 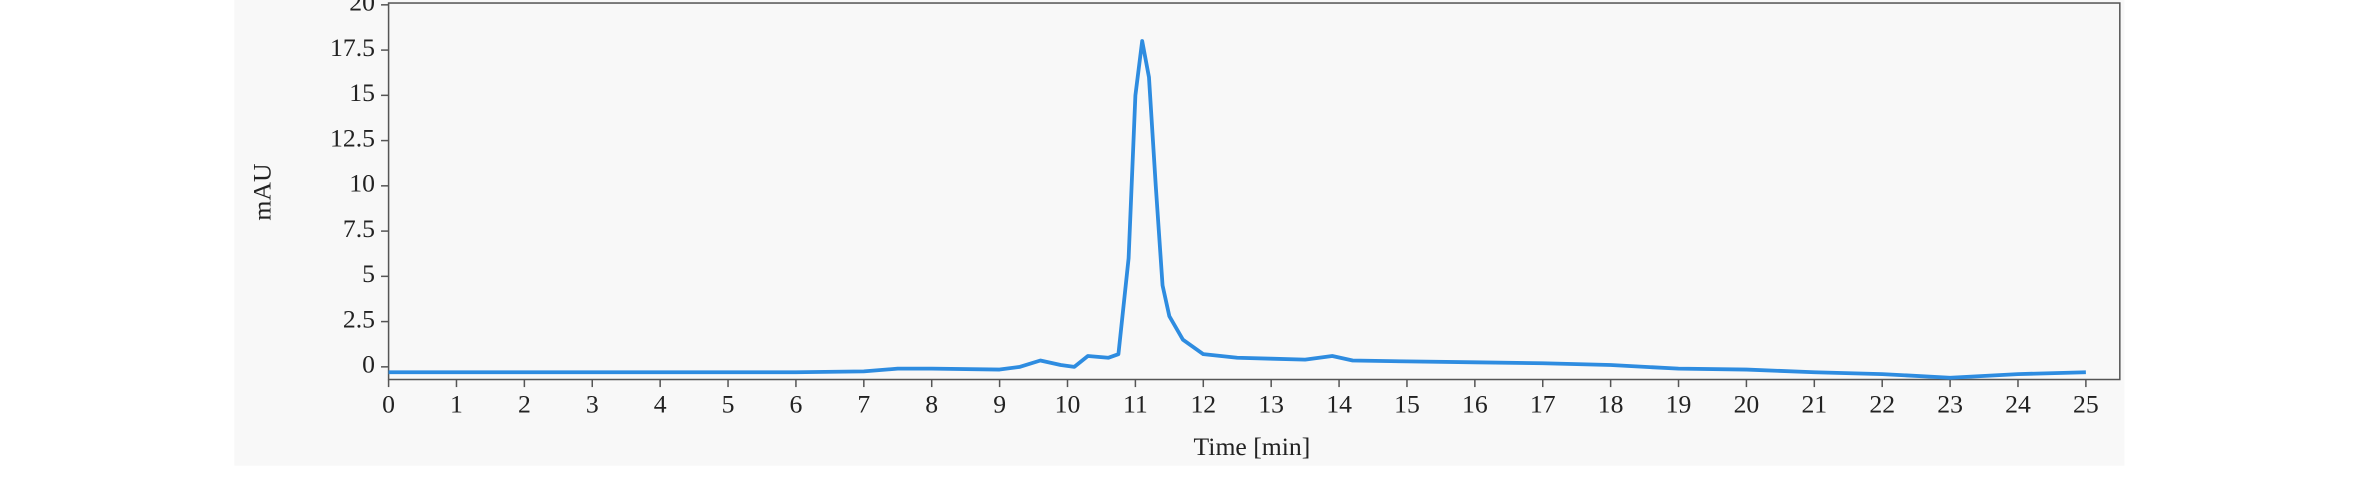 I want to click on x-tick-label: 22, so click(x=1882, y=404).